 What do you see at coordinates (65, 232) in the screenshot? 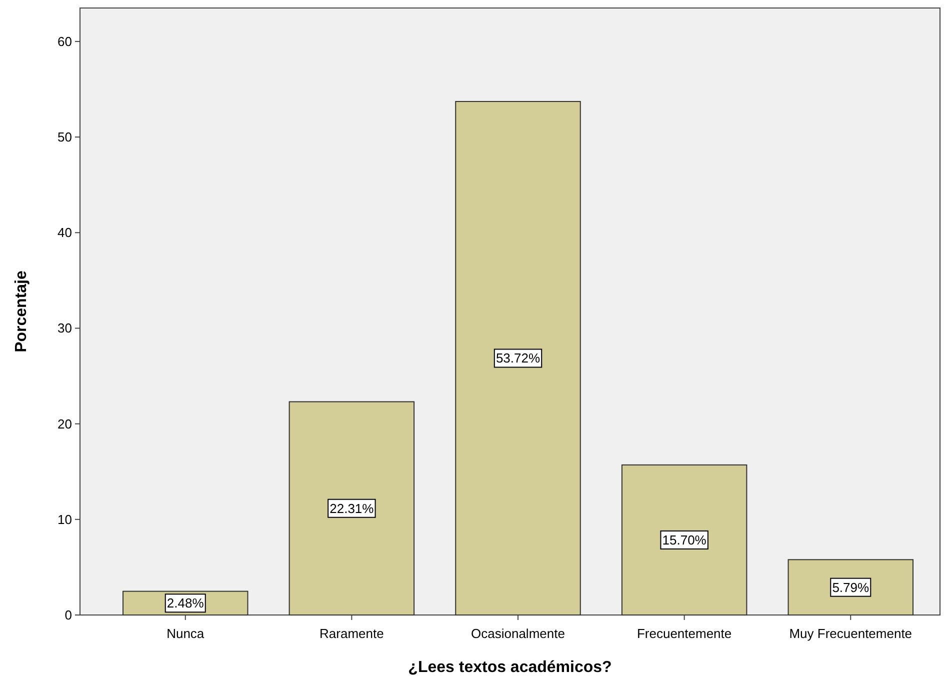
I see `y-tick-label: 40` at bounding box center [65, 232].